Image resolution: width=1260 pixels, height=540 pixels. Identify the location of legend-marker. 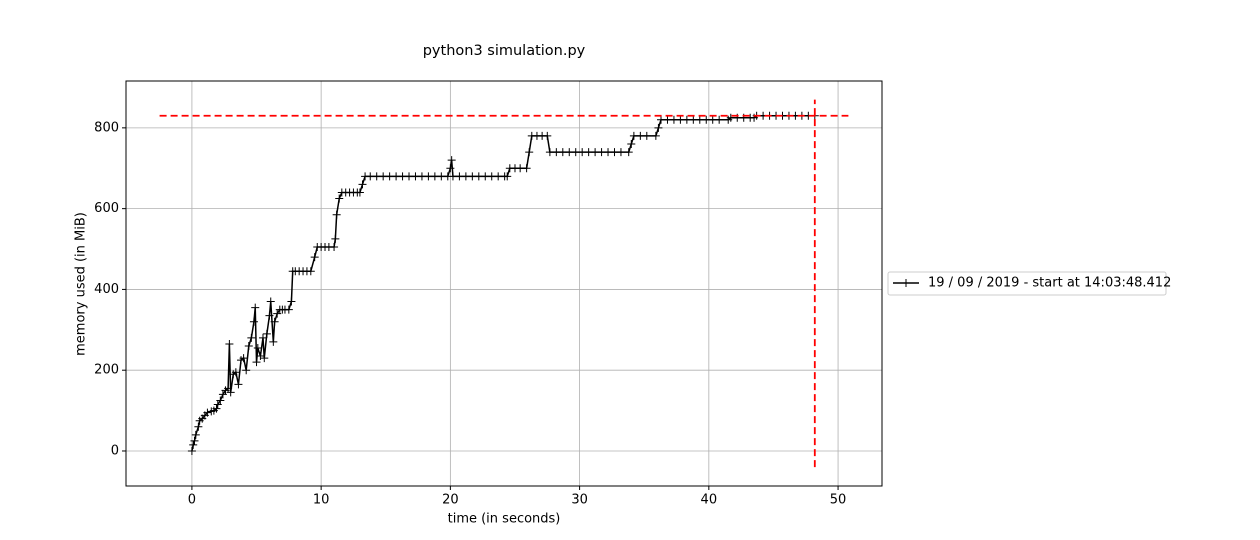
(906, 283).